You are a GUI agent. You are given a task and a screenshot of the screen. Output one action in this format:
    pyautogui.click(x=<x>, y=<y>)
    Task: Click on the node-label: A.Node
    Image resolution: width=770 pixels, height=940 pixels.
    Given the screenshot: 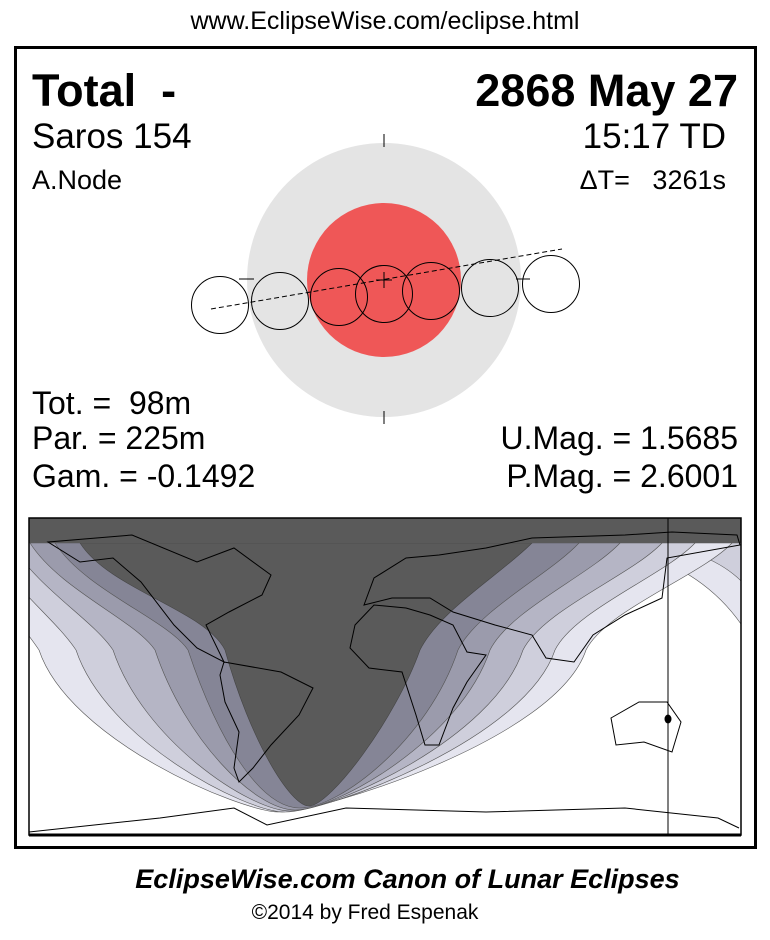 What is the action you would take?
    pyautogui.click(x=77, y=180)
    